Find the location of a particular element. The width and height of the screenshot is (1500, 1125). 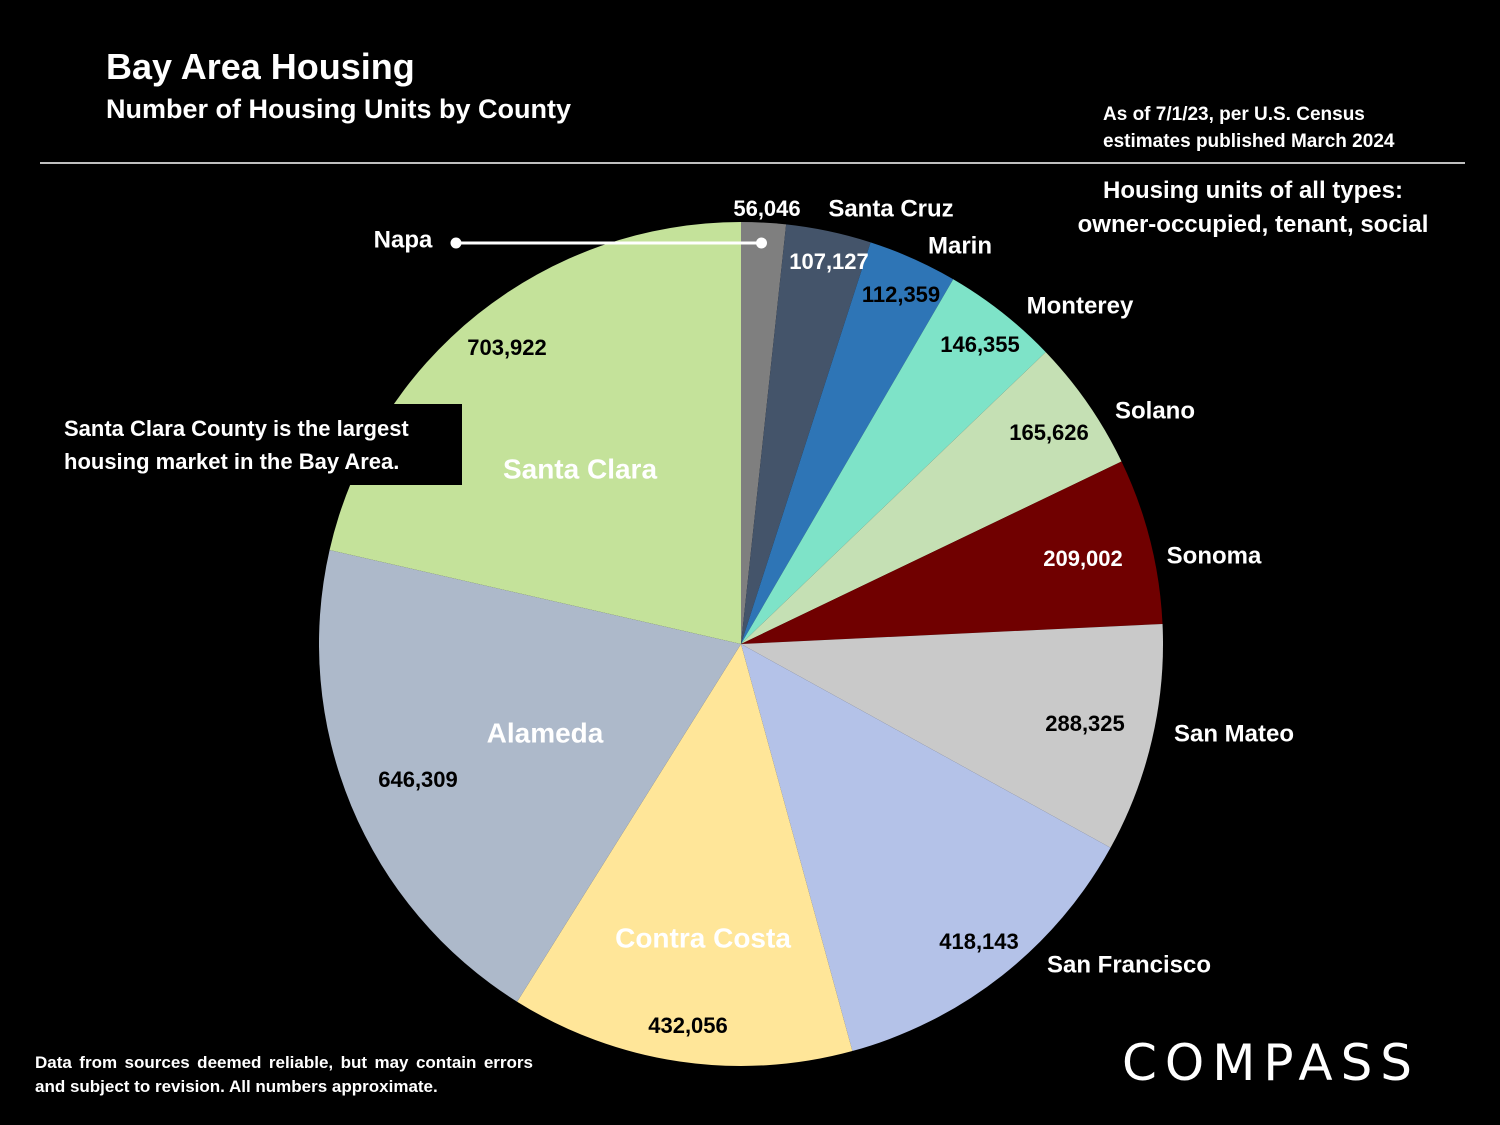

slice-label-solano: Solano is located at coordinates (1155, 410).